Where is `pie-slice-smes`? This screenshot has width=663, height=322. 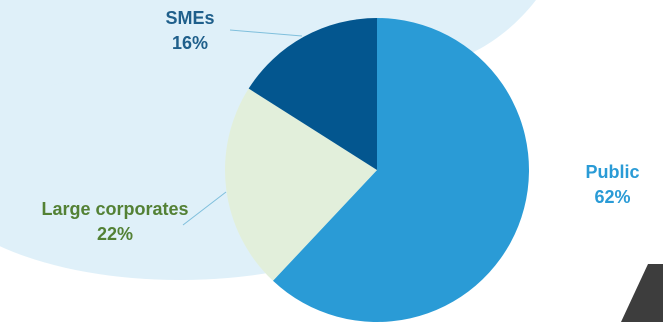 pie-slice-smes is located at coordinates (312, 93).